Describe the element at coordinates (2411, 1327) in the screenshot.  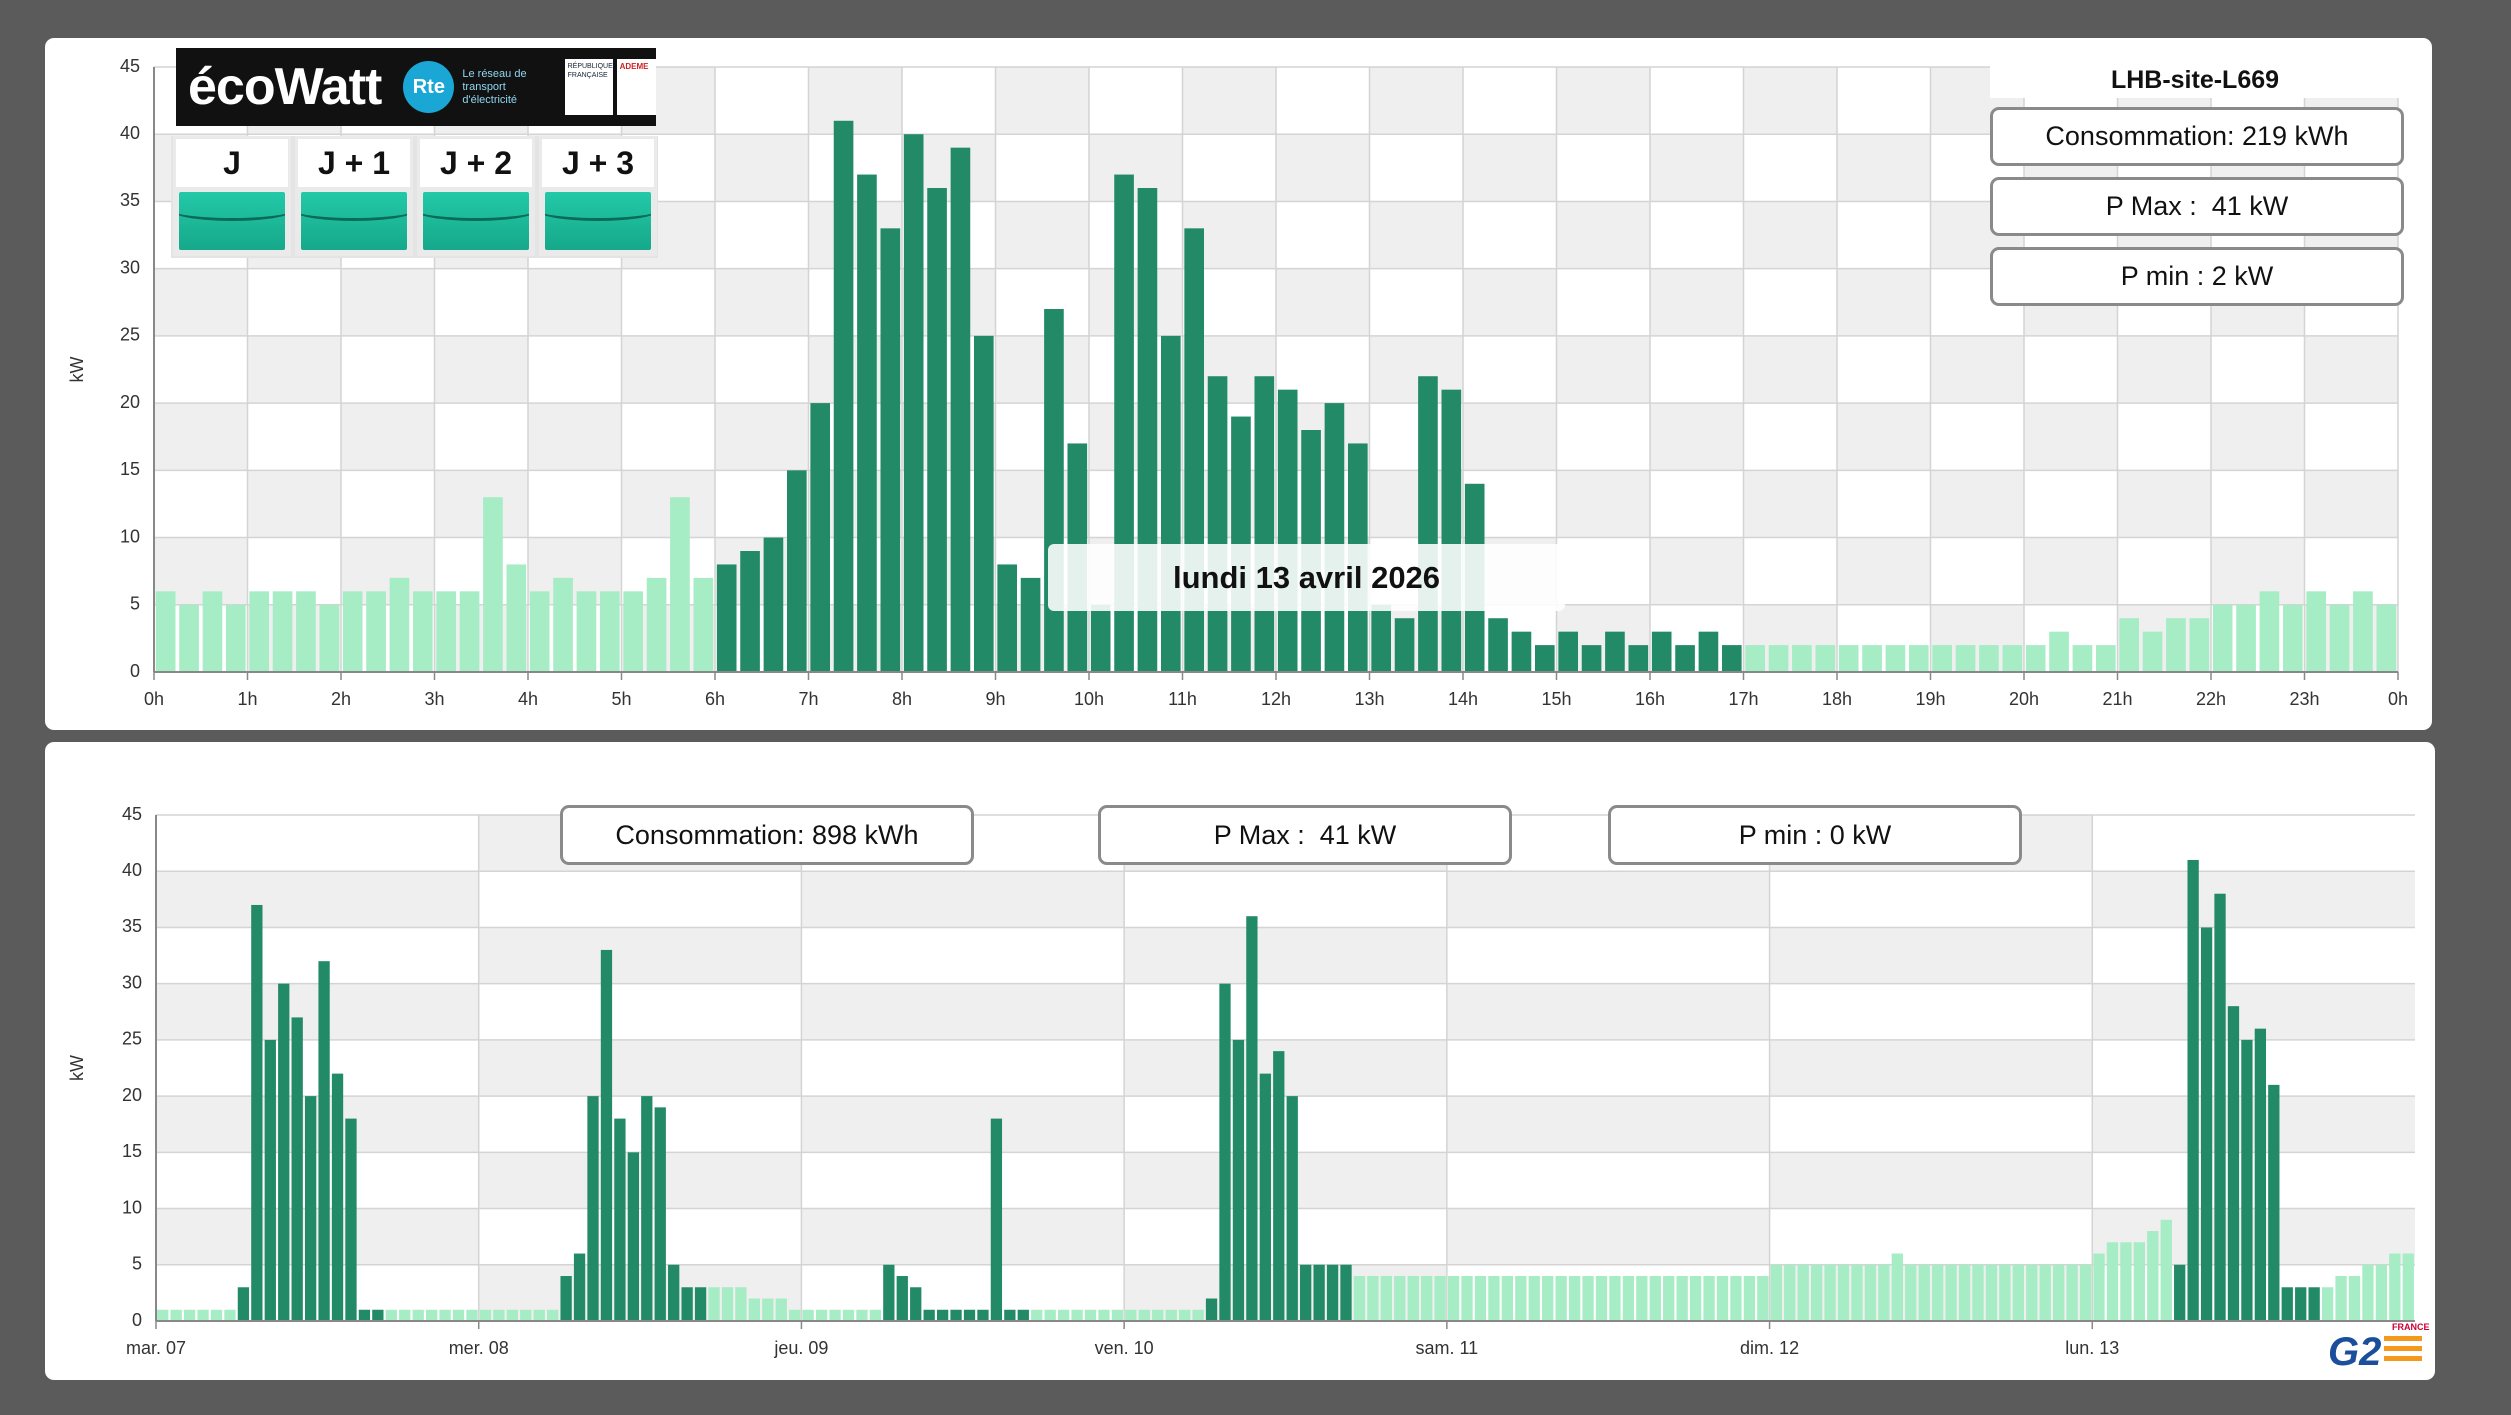
I see `logo-caption: FRANCE` at that location.